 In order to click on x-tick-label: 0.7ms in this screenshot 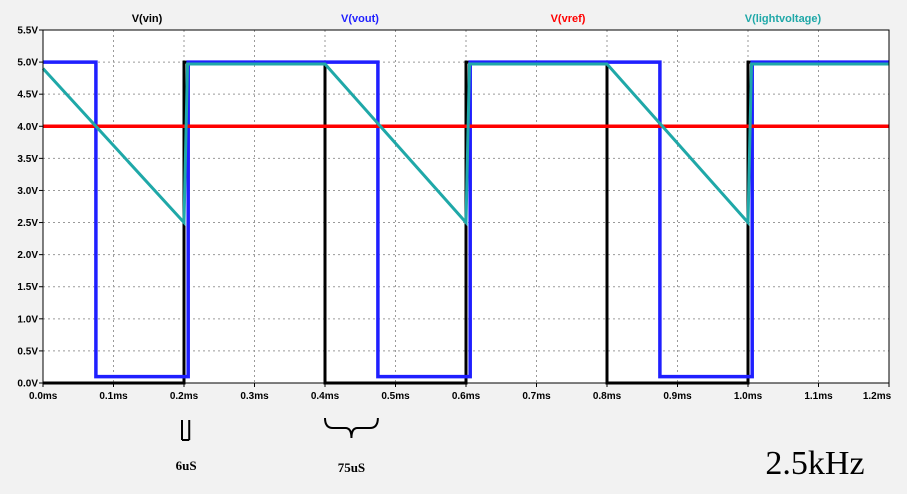, I will do `click(536, 396)`.